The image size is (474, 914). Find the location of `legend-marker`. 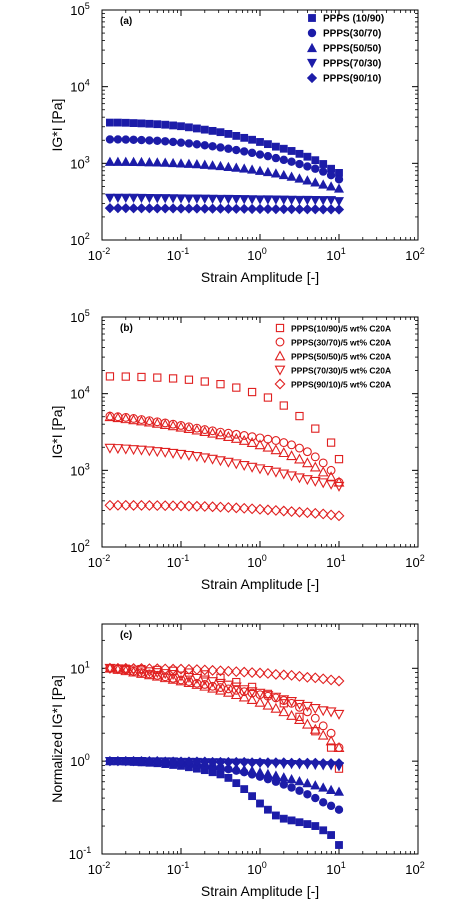

legend-marker is located at coordinates (312, 18).